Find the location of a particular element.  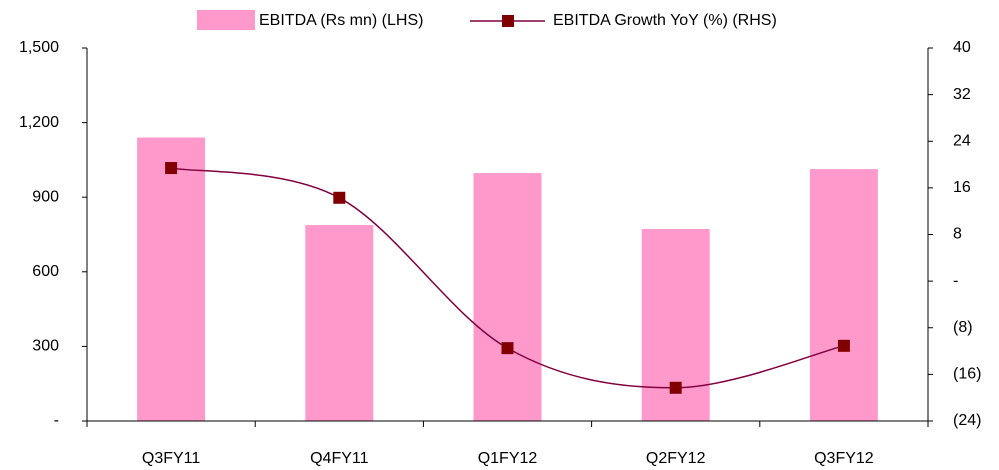

y2-tick-label: 40 is located at coordinates (962, 47).